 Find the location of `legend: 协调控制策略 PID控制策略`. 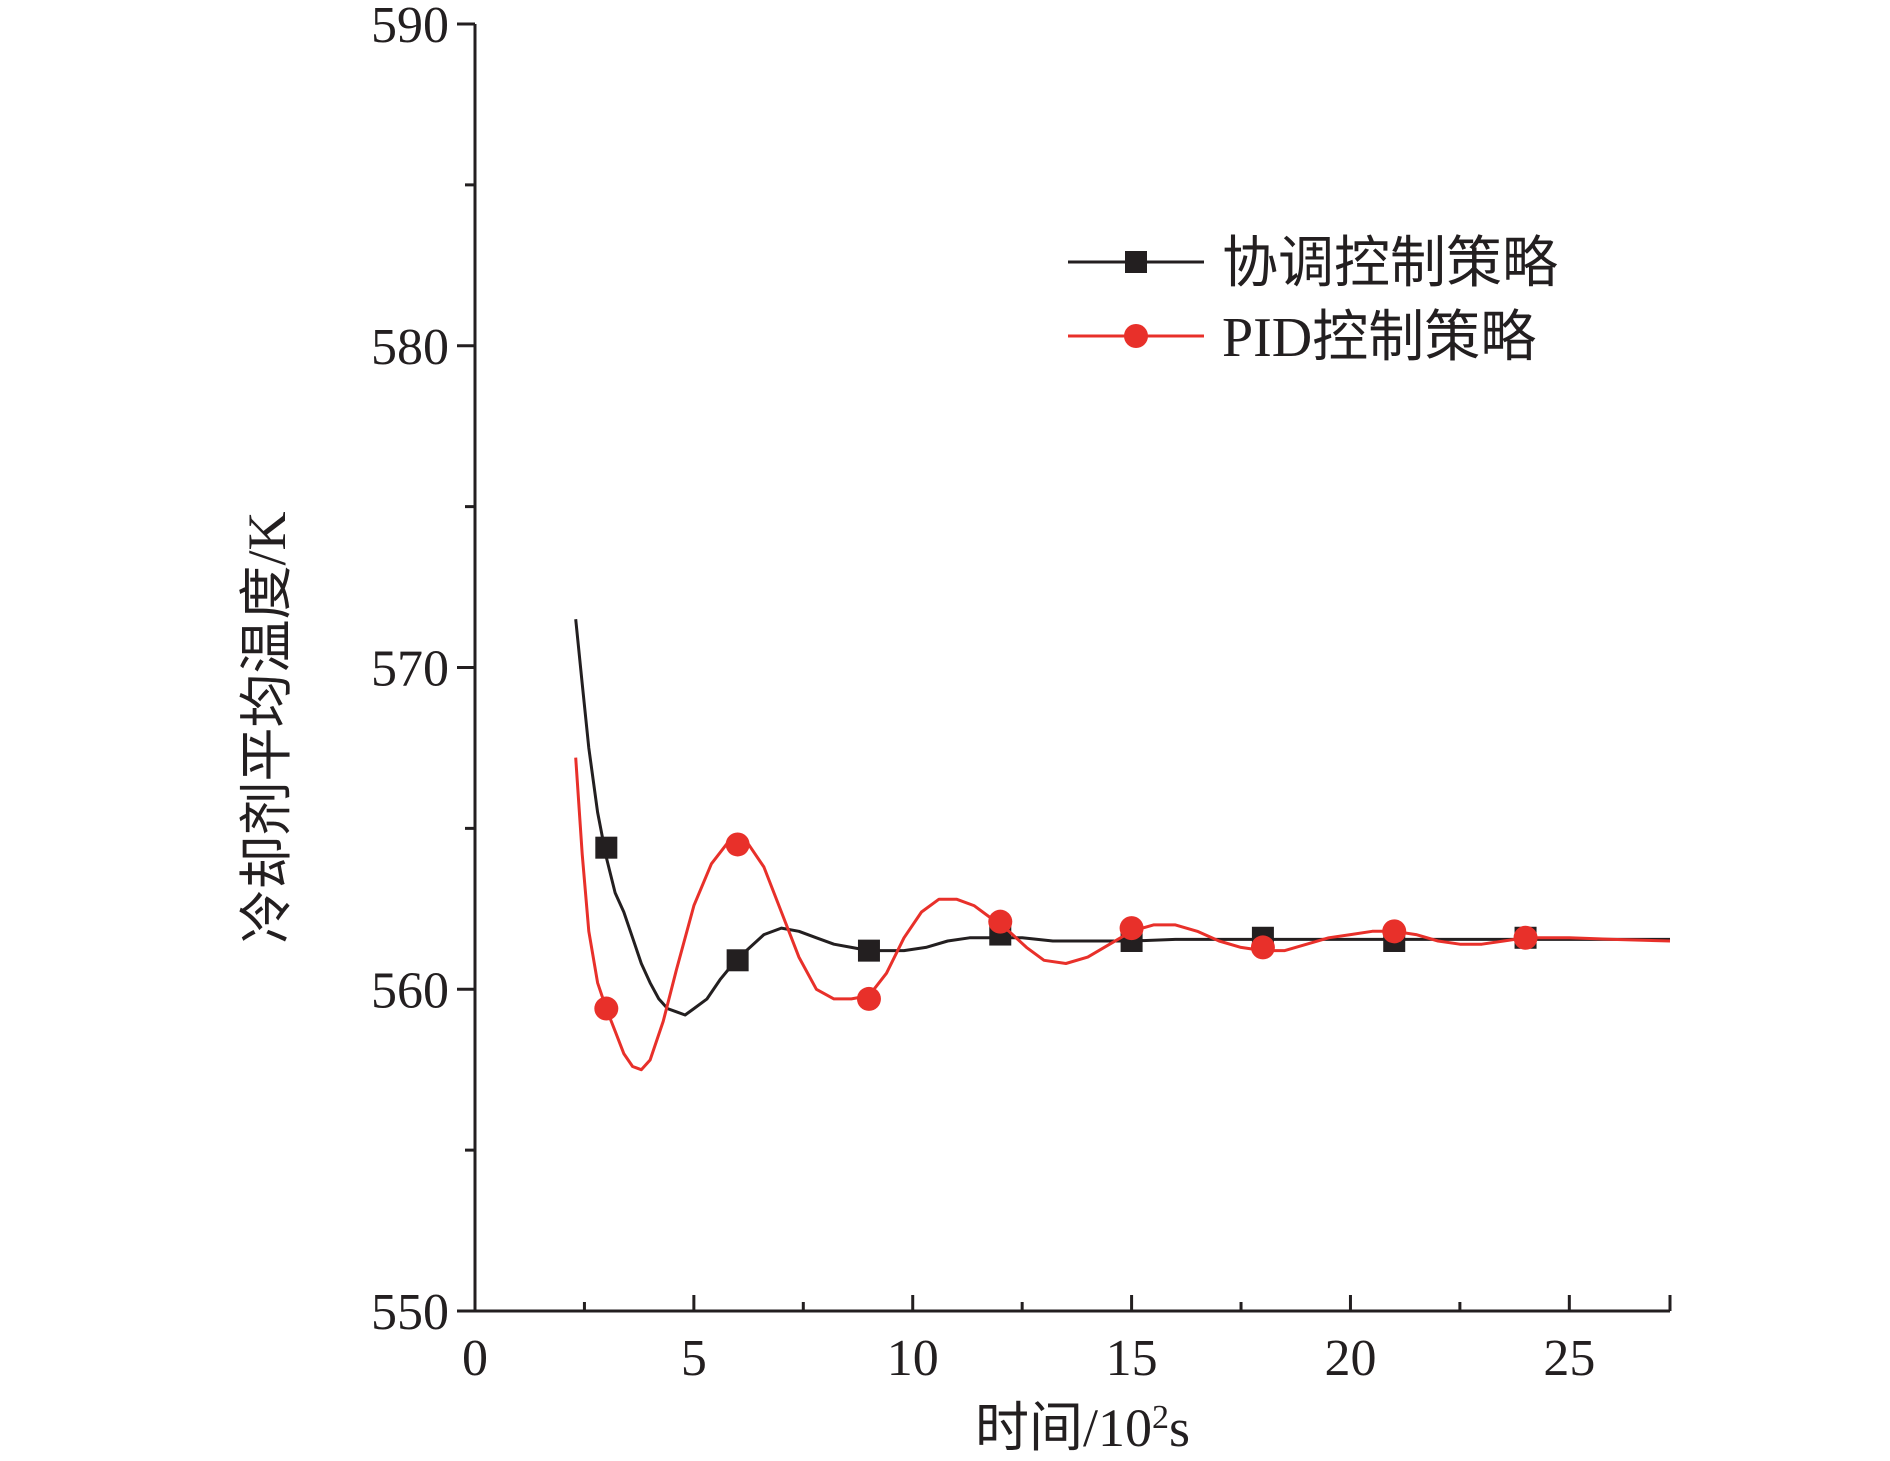

legend: 协调控制策略 PID控制策略 is located at coordinates (1313, 301).